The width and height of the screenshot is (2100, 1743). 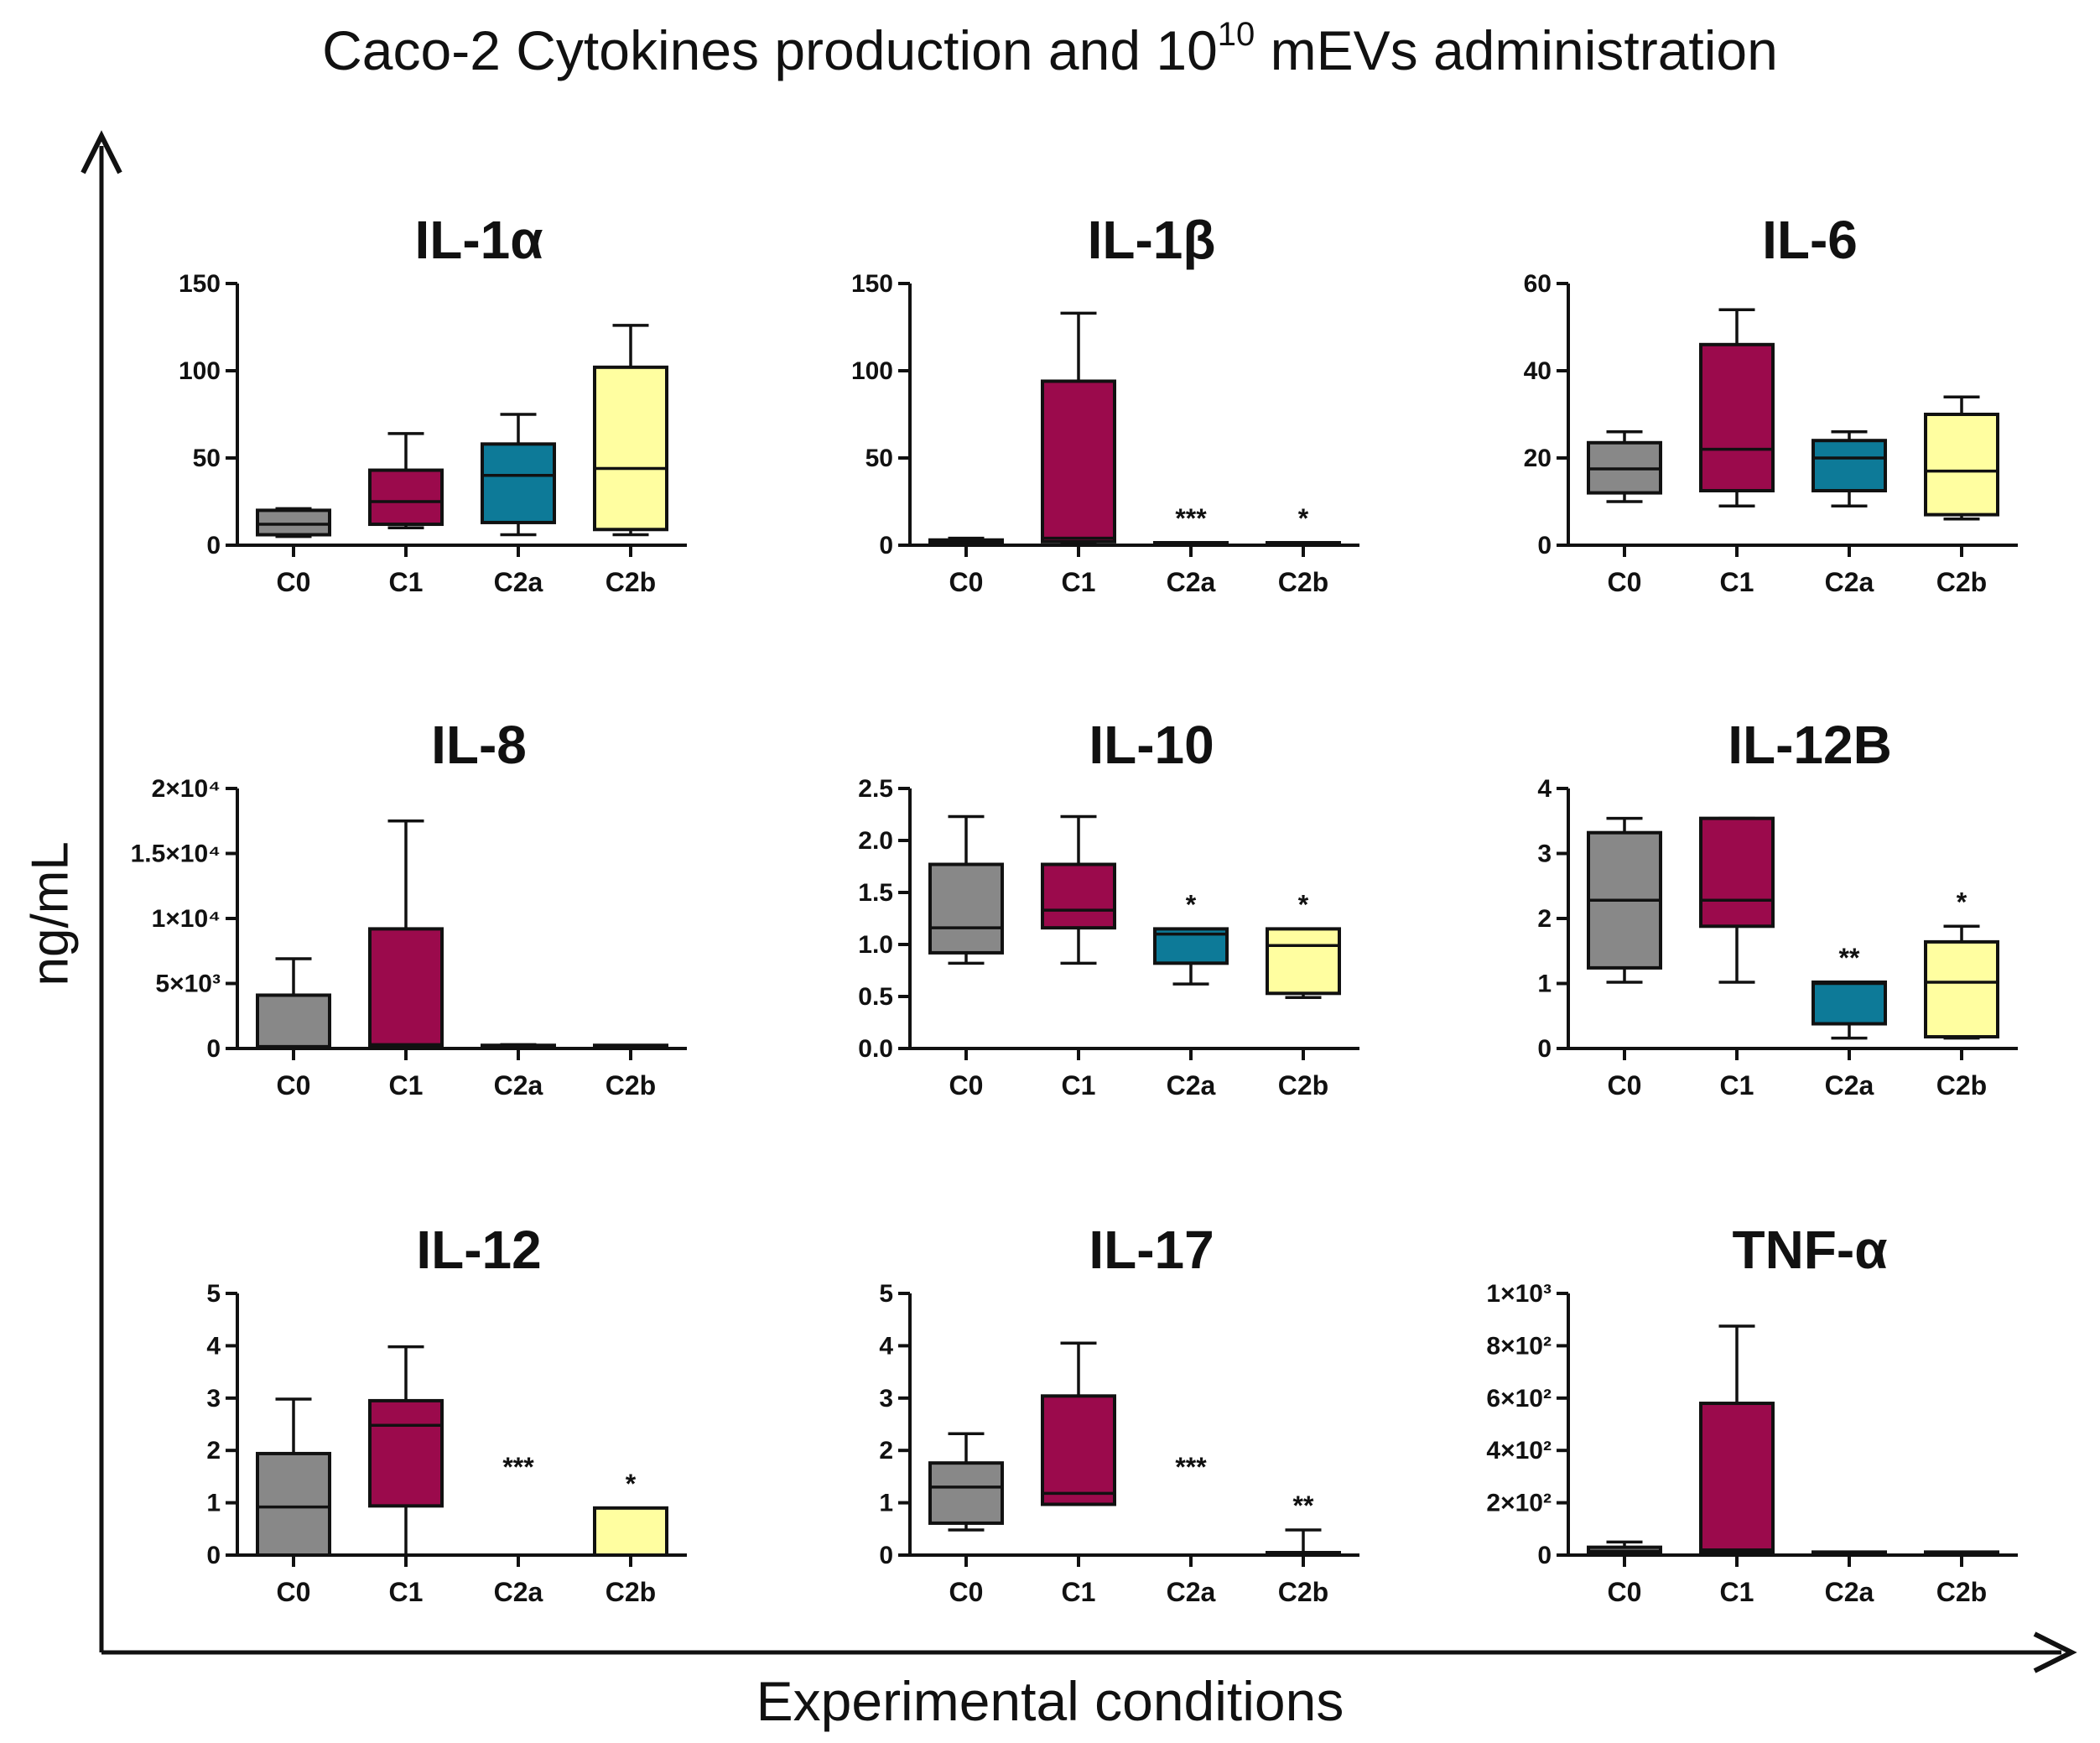 What do you see at coordinates (1151, 1250) in the screenshot?
I see `panel-title: IL-17` at bounding box center [1151, 1250].